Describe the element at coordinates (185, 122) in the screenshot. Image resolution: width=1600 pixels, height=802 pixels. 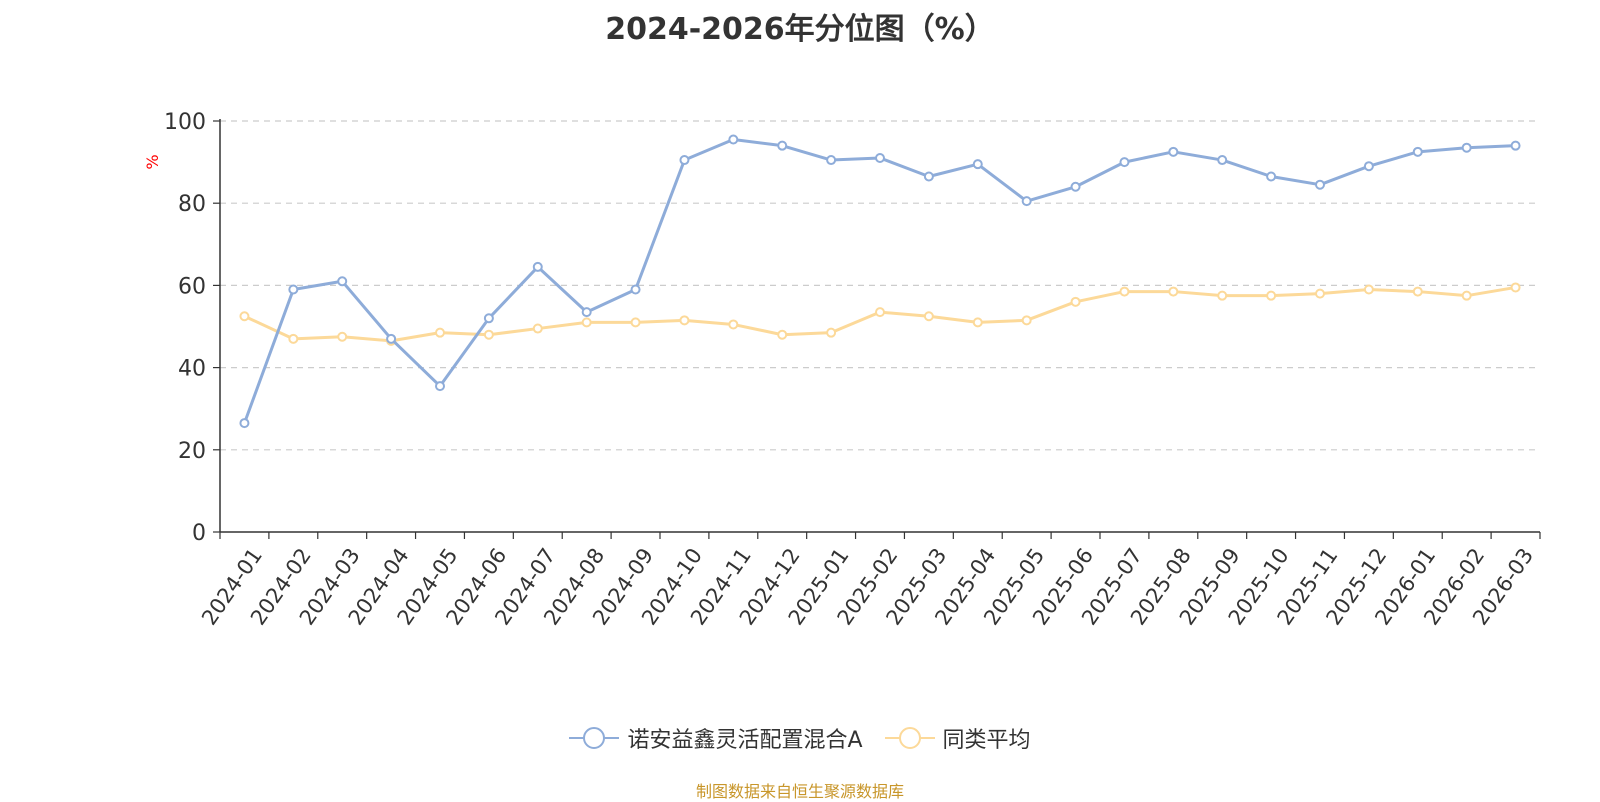
I see `y-tick-label: 100` at that location.